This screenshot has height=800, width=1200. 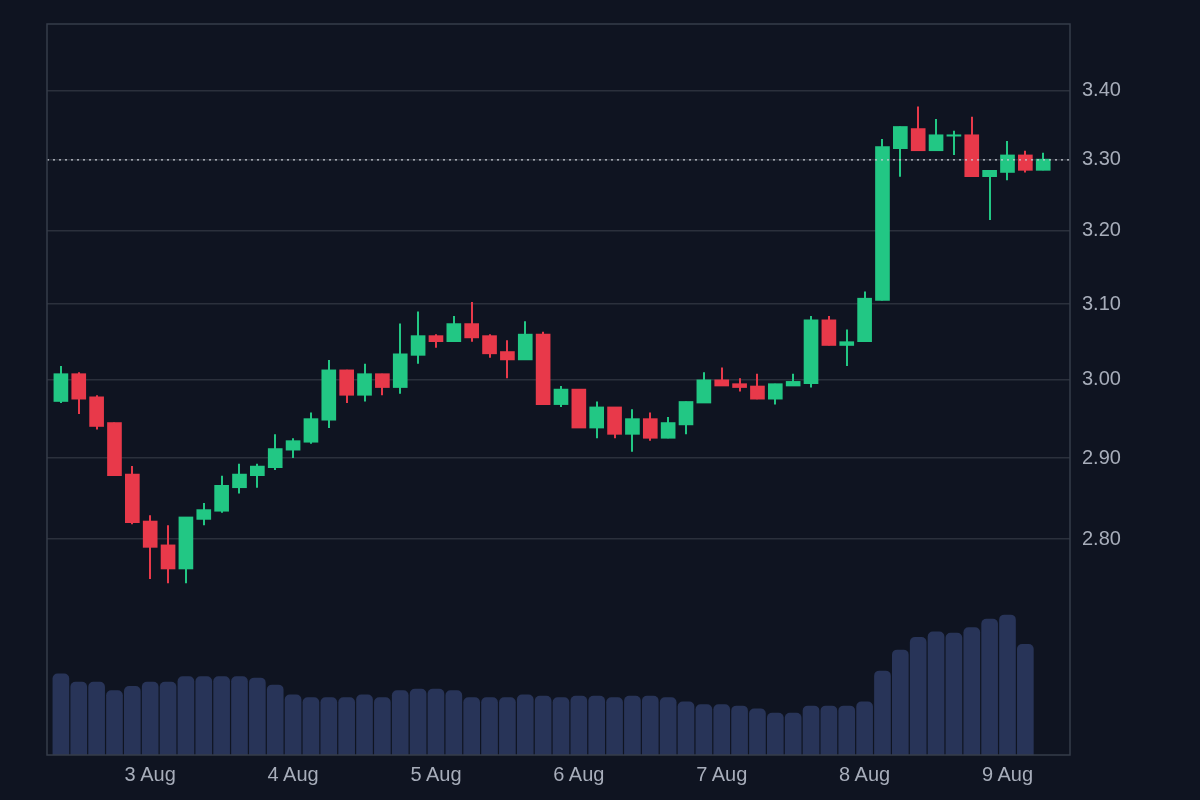 I want to click on y-tick-label: 2.90, so click(x=1101, y=456).